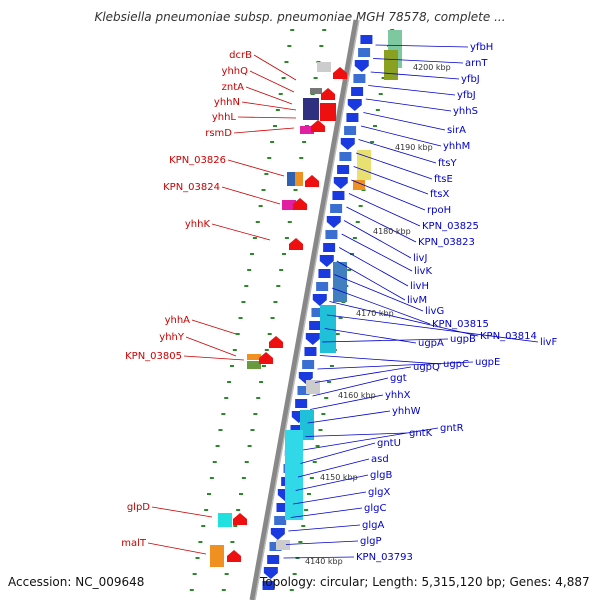 The width and height of the screenshot is (600, 600). I want to click on gene-label: glgC, so click(375, 508).